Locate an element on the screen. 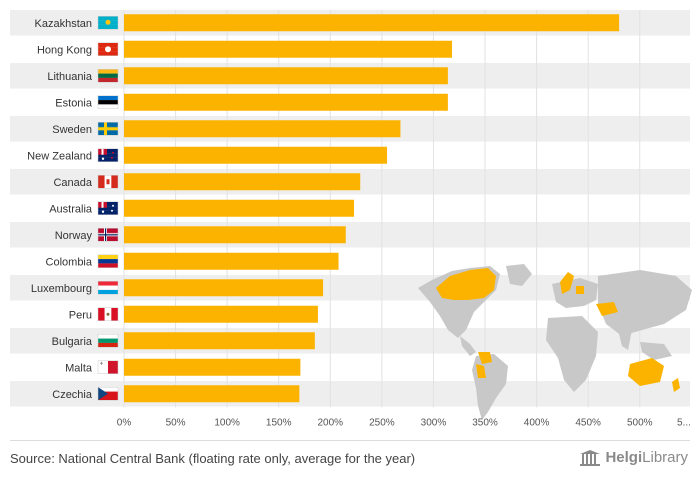 This screenshot has height=483, width=700. library-columns-icon is located at coordinates (590, 457).